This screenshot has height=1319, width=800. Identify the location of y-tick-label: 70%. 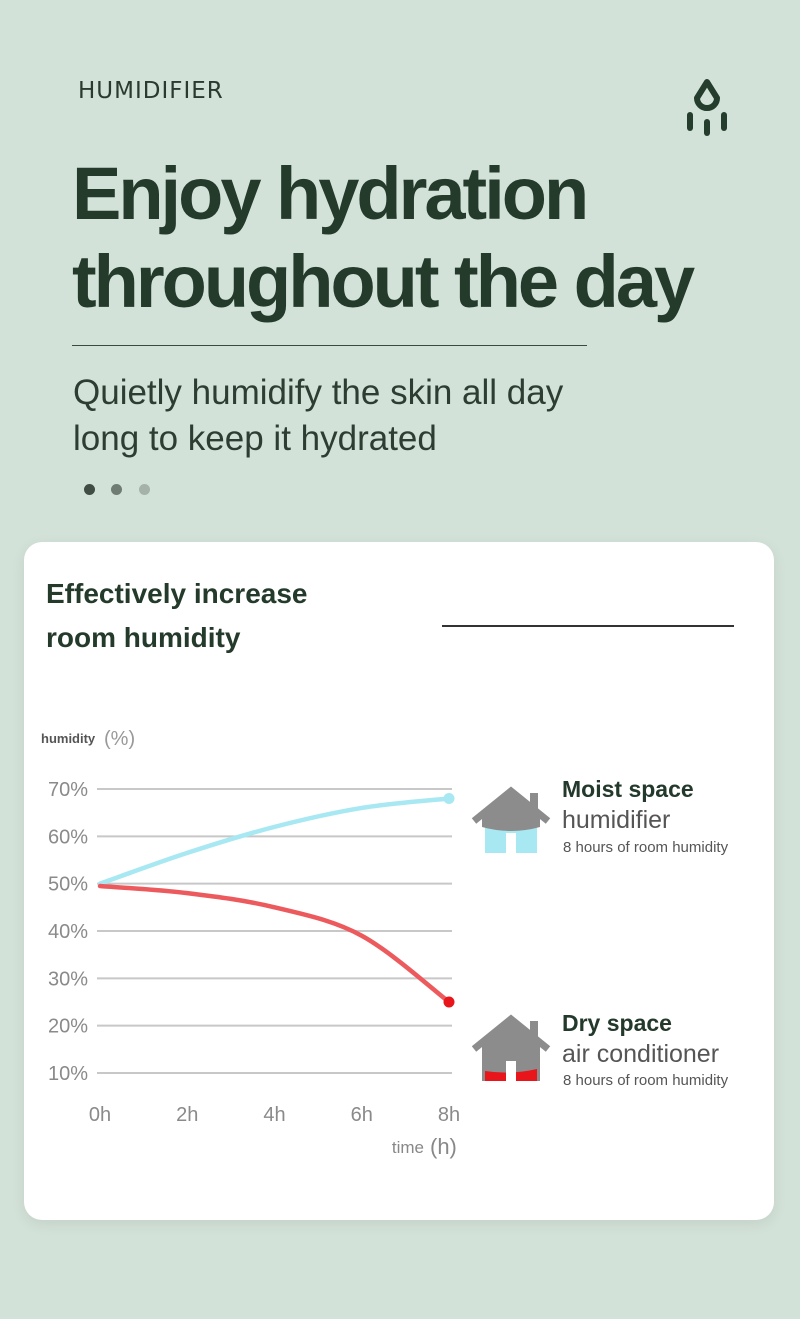
(68, 790).